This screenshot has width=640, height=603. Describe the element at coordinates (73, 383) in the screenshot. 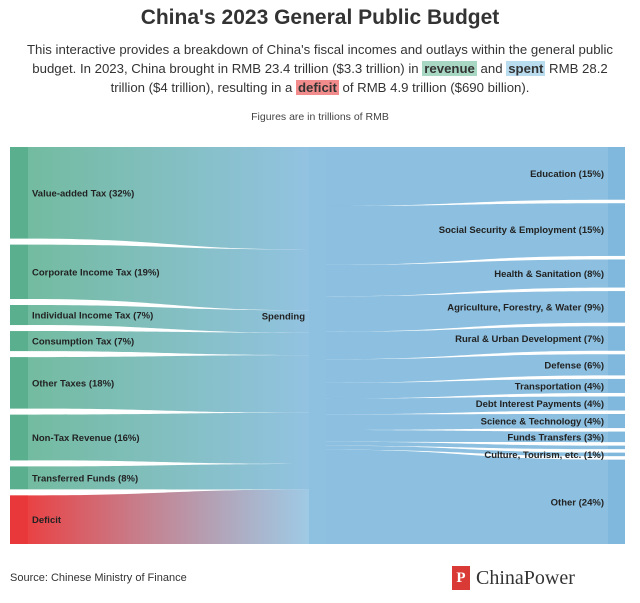

I see `source-label-4: Other Taxes (18%)` at that location.